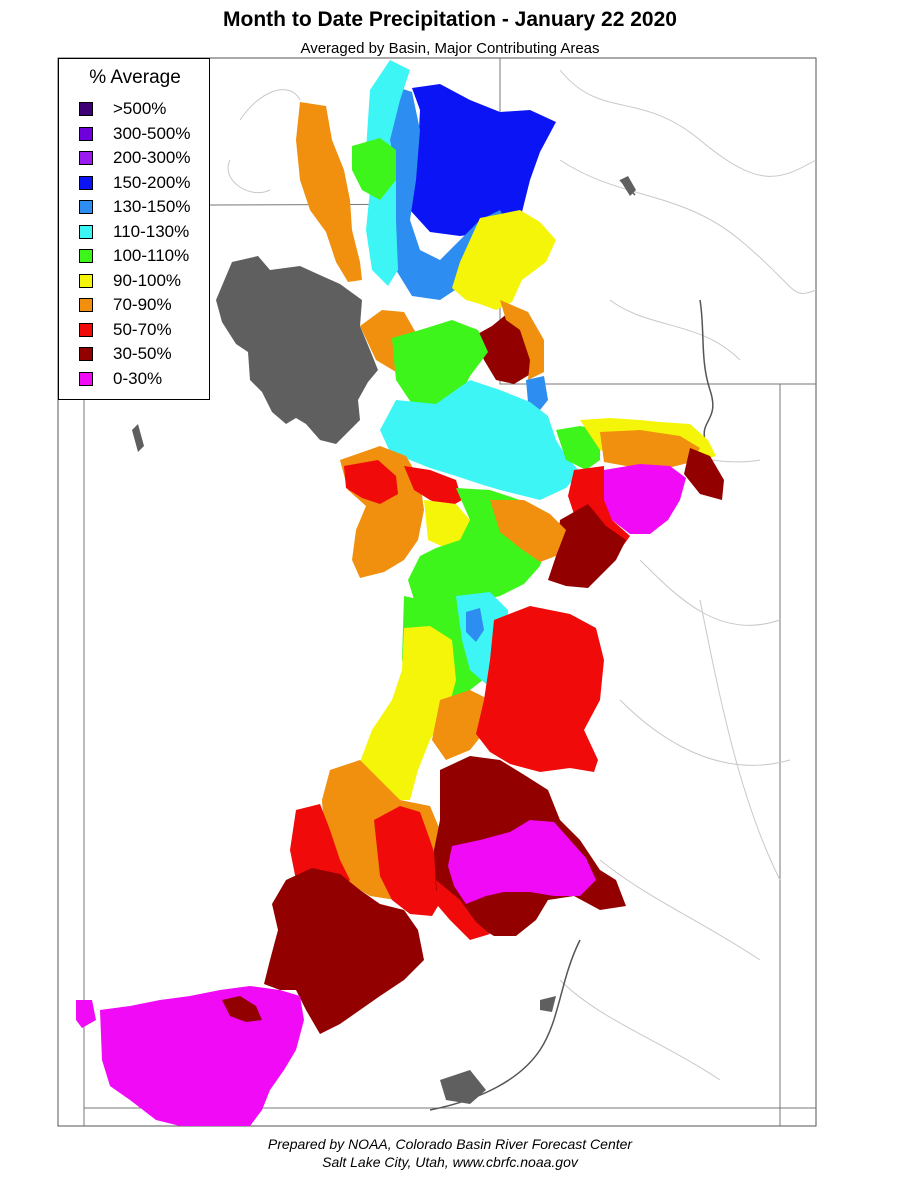 Image resolution: width=900 pixels, height=1200 pixels. What do you see at coordinates (704, 474) in the screenshot?
I see `basin-30-50-east-corner` at bounding box center [704, 474].